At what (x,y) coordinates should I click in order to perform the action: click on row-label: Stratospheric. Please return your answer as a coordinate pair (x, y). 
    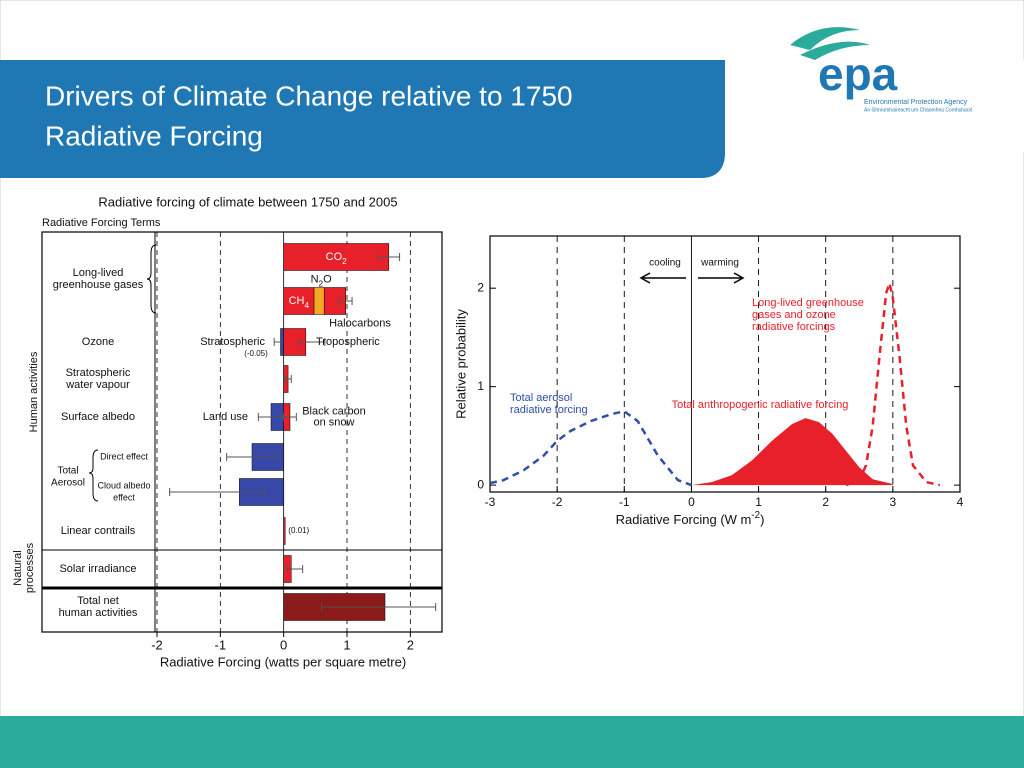
    Looking at the image, I should click on (98, 373).